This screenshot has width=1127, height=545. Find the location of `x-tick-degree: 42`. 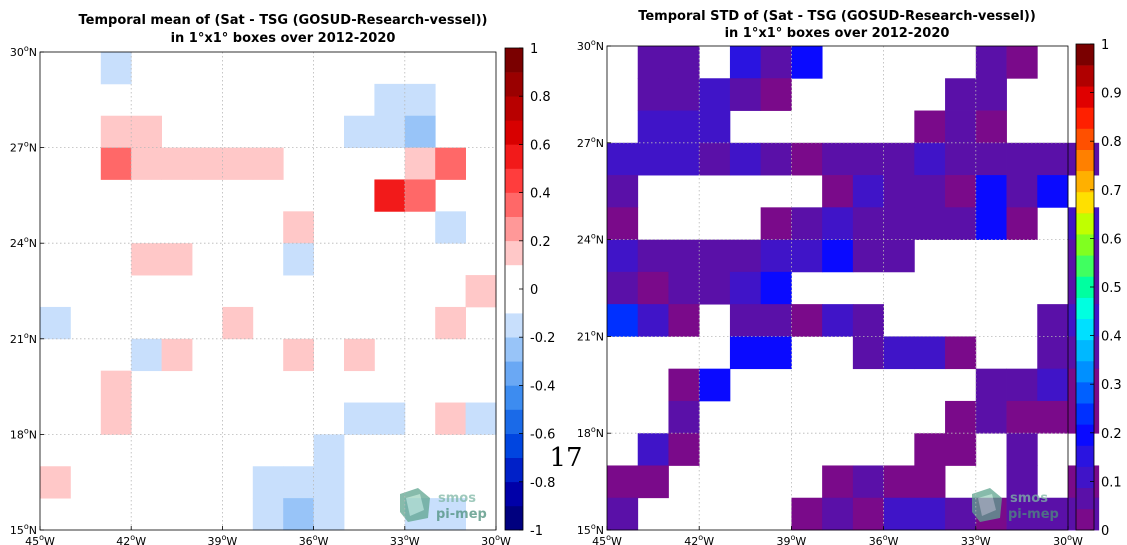

x-tick-degree: 42 is located at coordinates (123, 540).